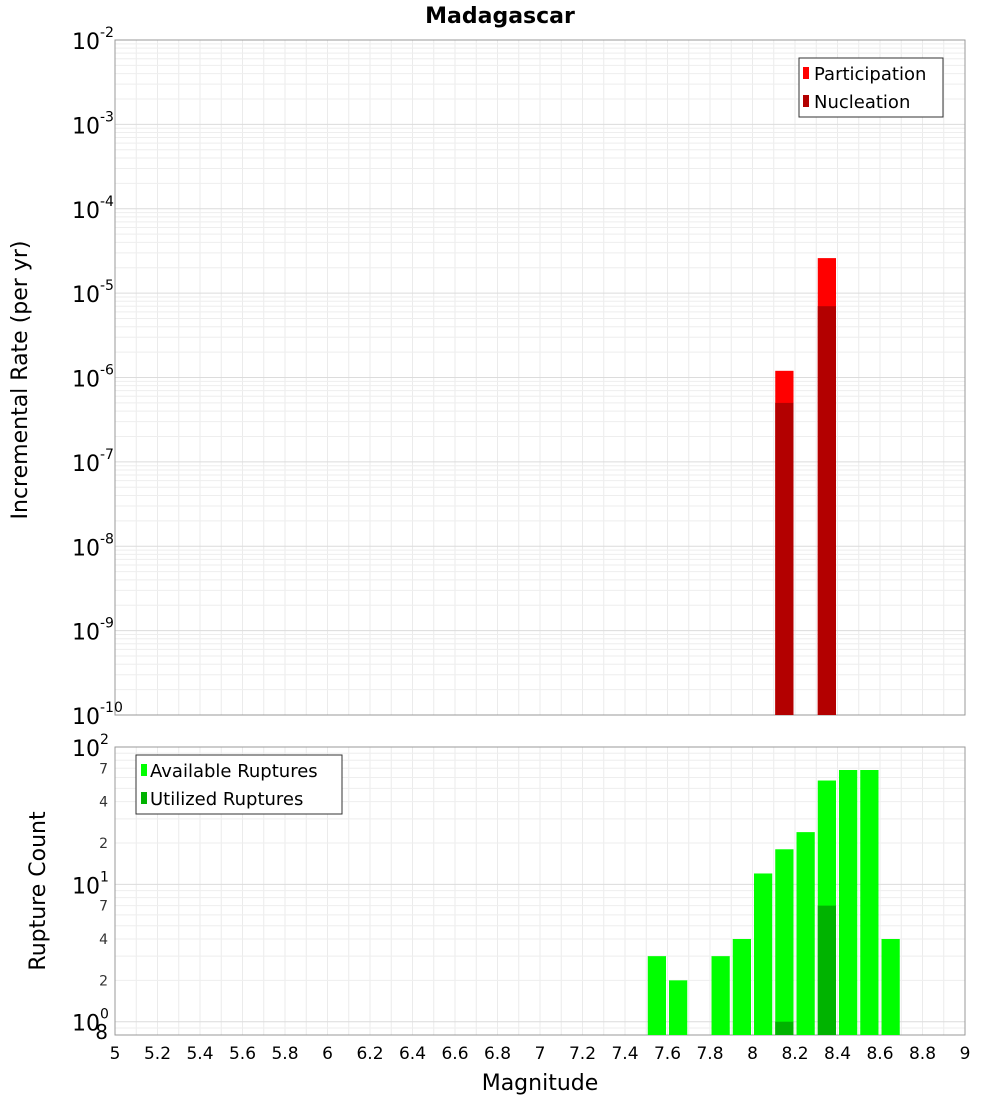 The width and height of the screenshot is (1000, 1100). What do you see at coordinates (101, 1032) in the screenshot?
I see `bottom-y-minor-tick-label: 8` at bounding box center [101, 1032].